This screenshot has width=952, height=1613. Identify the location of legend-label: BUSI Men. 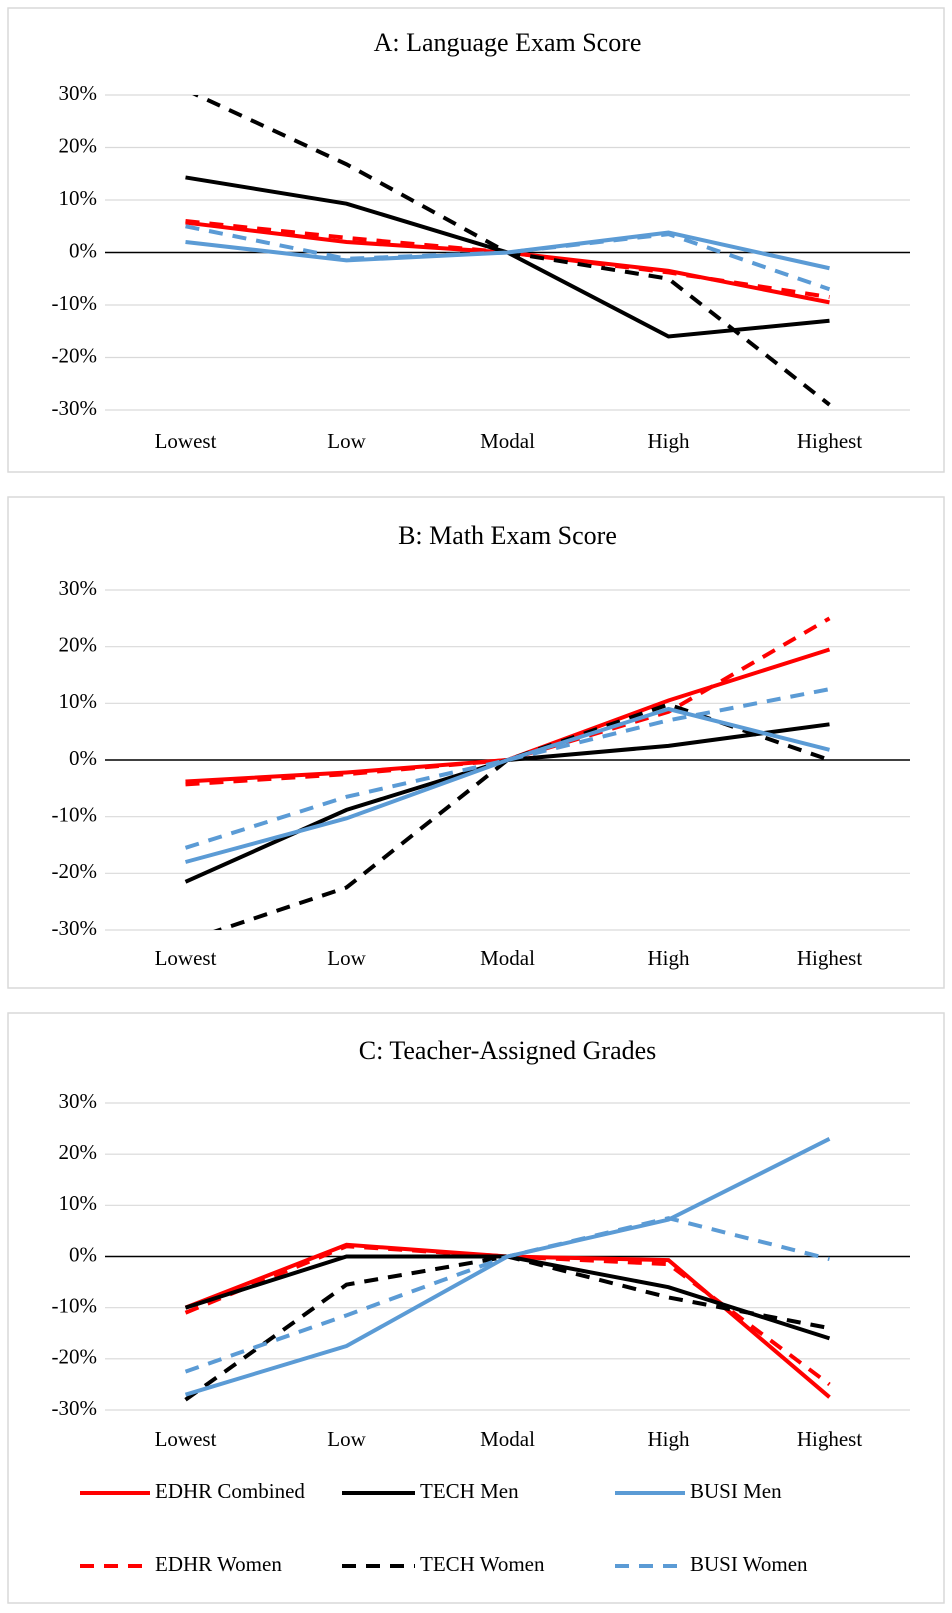
(736, 1491).